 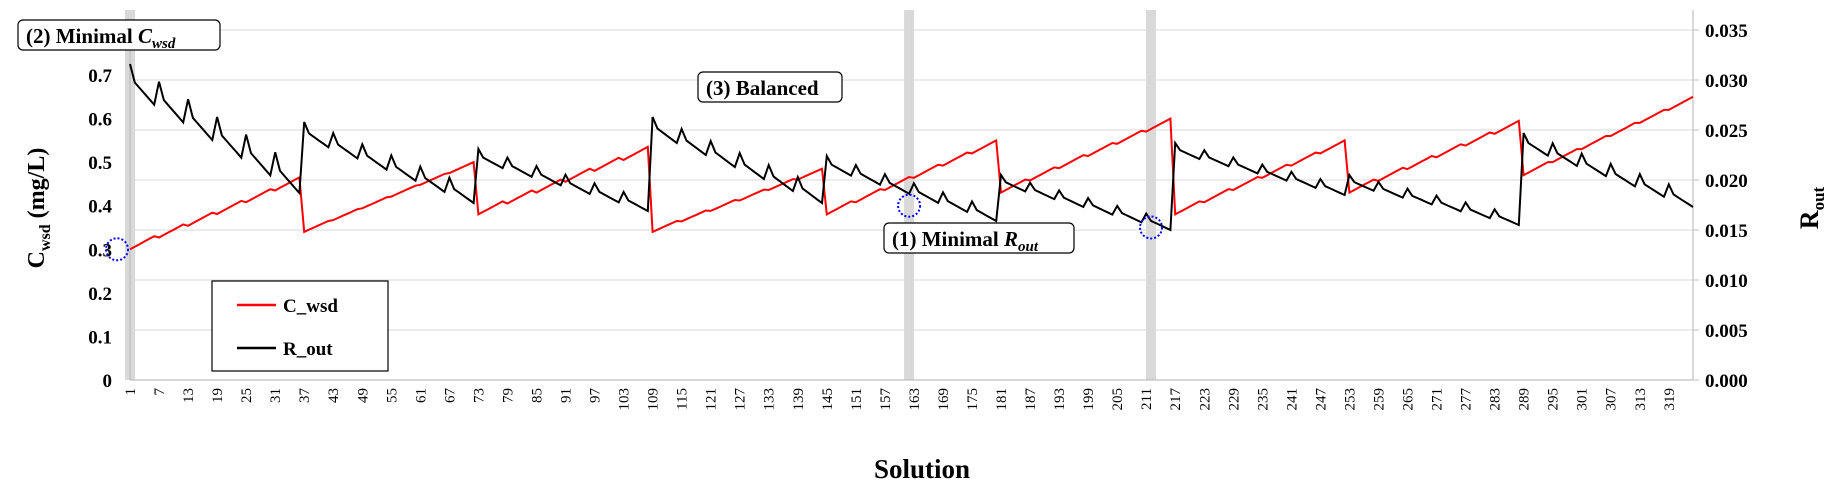 What do you see at coordinates (479, 395) in the screenshot?
I see `x-tick-label: 73` at bounding box center [479, 395].